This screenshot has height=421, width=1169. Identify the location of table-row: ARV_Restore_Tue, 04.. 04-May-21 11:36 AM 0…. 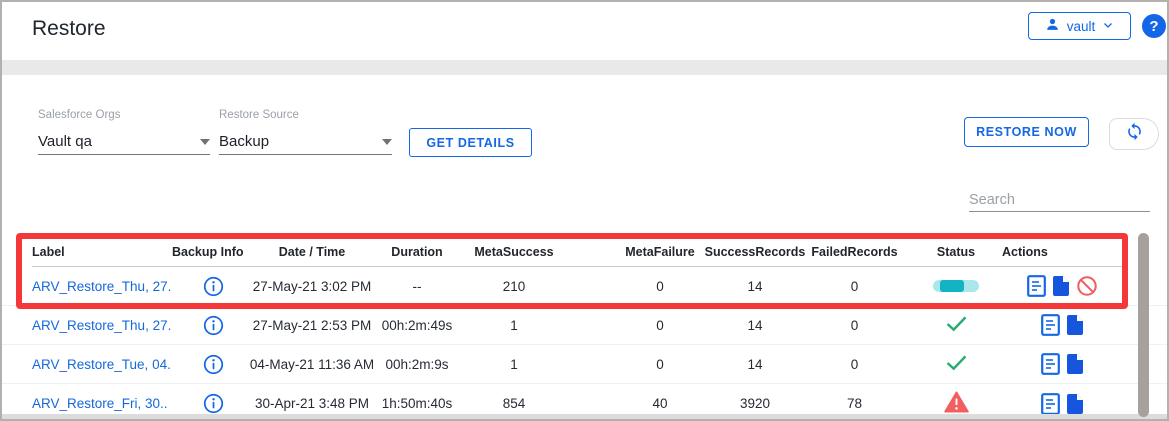
(584, 364).